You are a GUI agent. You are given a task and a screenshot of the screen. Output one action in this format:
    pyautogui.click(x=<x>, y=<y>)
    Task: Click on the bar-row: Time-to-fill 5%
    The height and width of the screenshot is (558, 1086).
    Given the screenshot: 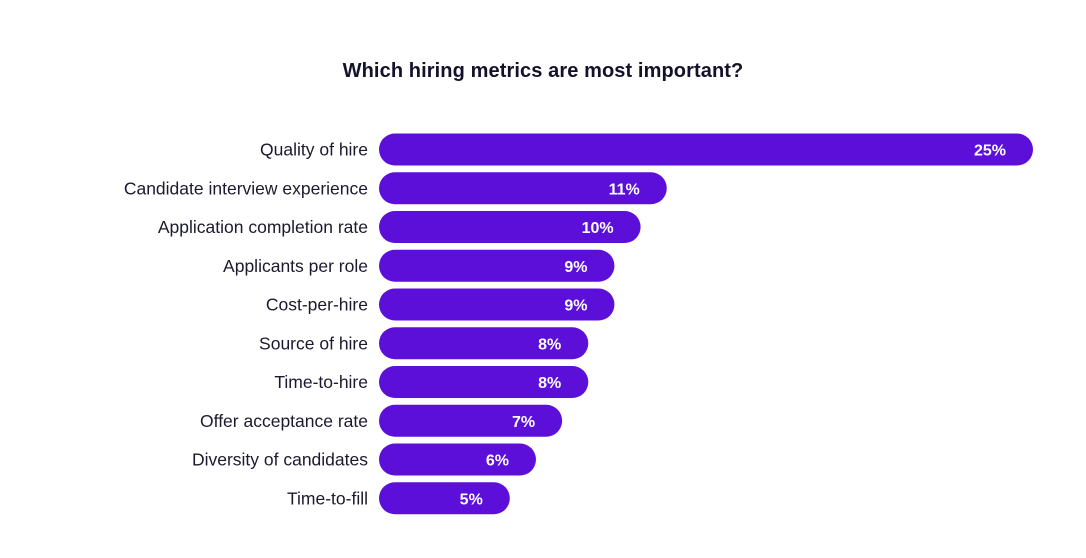 What is the action you would take?
    pyautogui.click(x=398, y=498)
    